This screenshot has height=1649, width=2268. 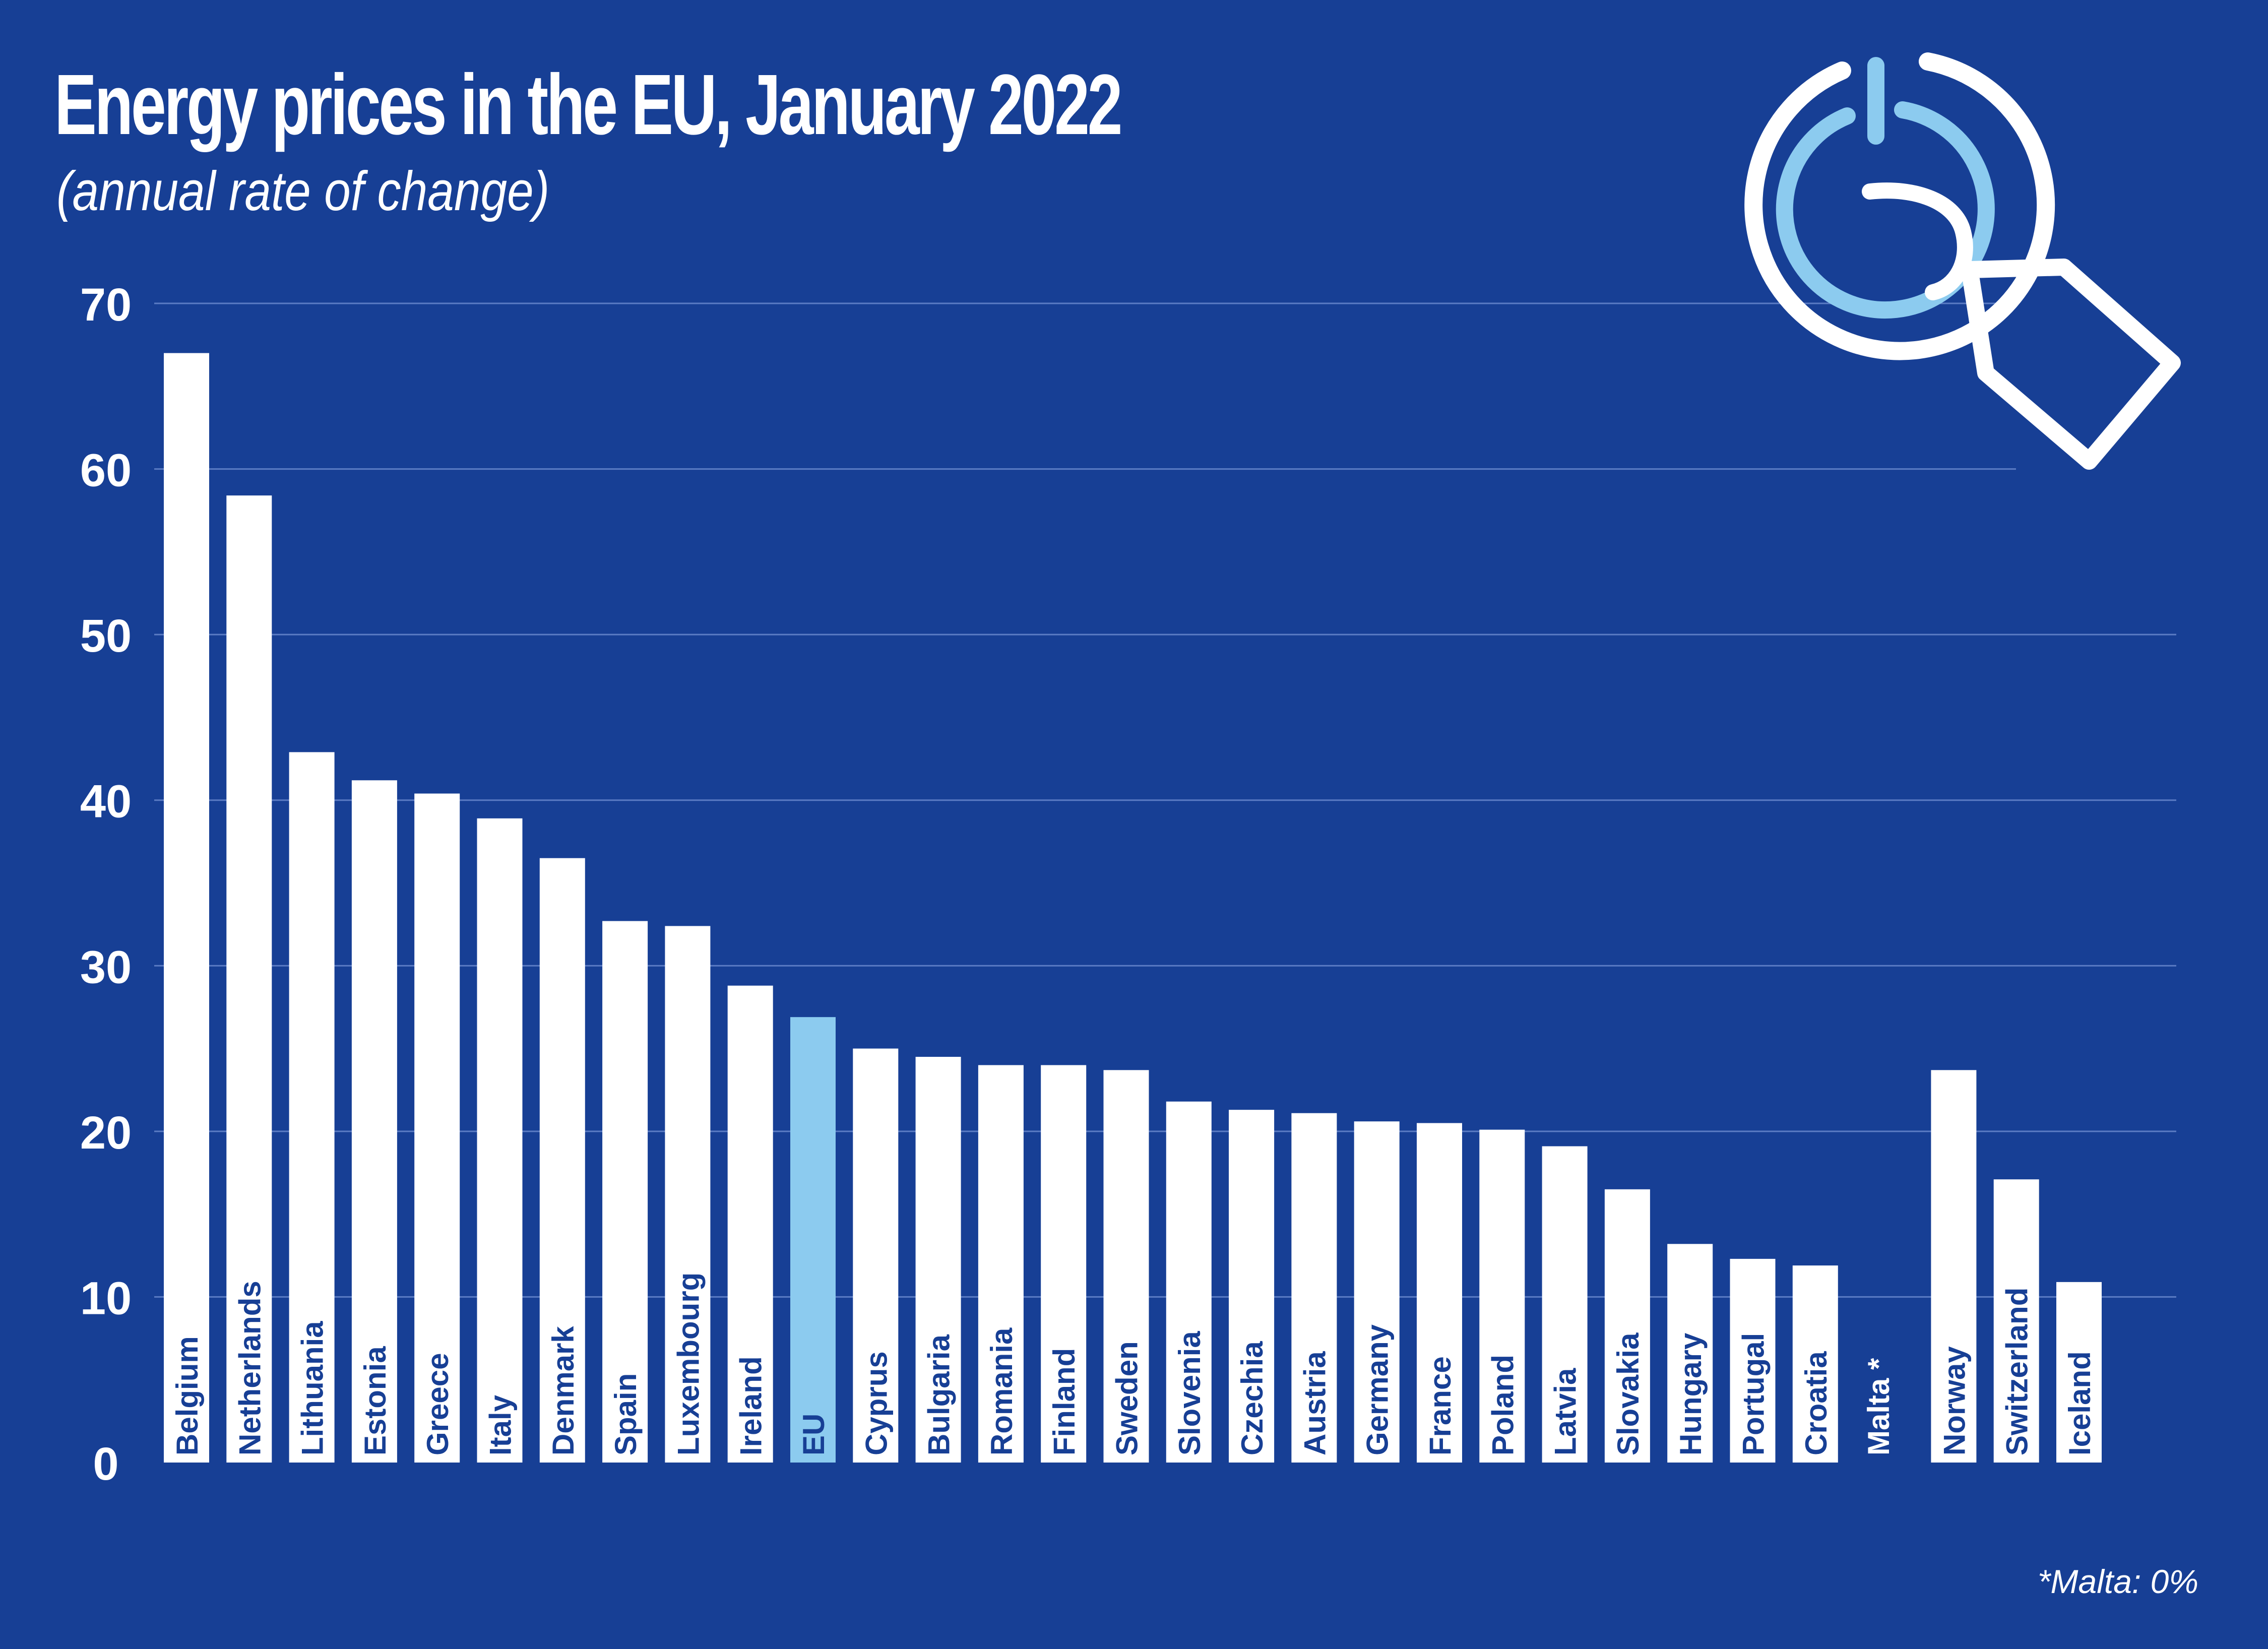 What do you see at coordinates (938, 1260) in the screenshot?
I see `bar-bulgaria` at bounding box center [938, 1260].